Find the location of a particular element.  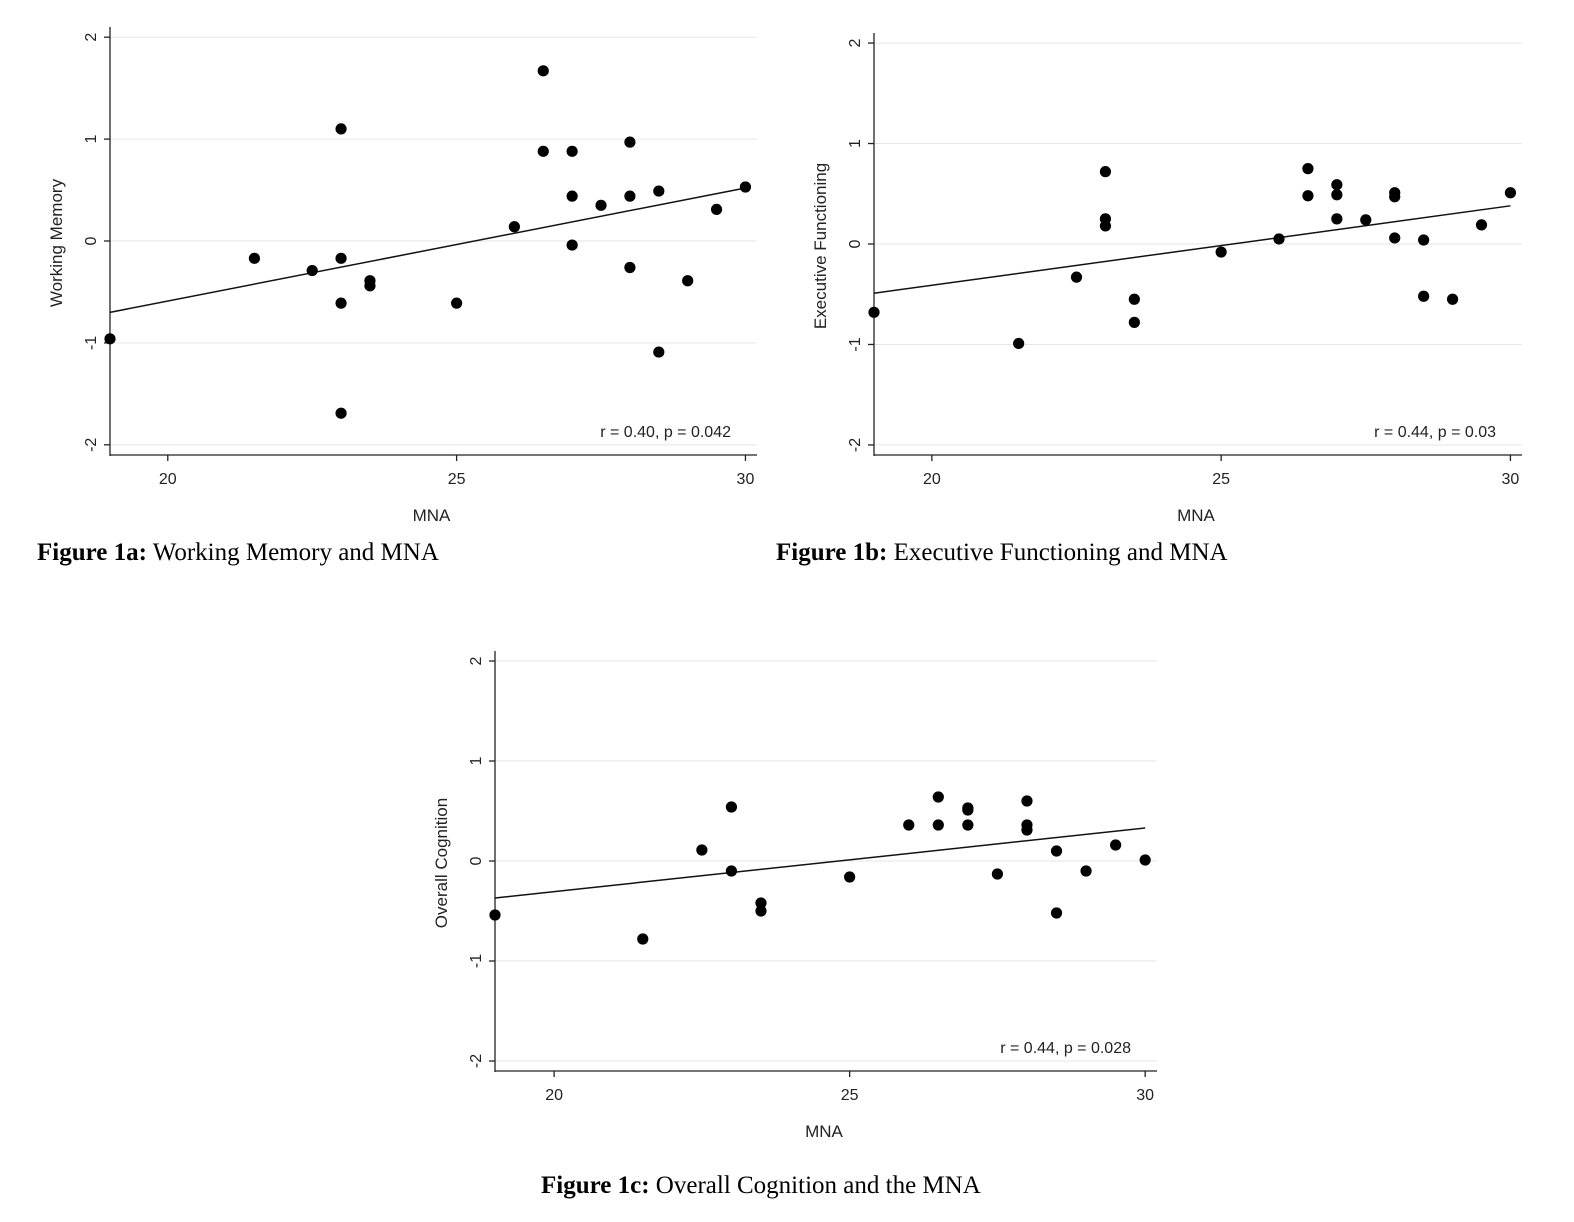

caption-label: Figure 1b: is located at coordinates (832, 552).